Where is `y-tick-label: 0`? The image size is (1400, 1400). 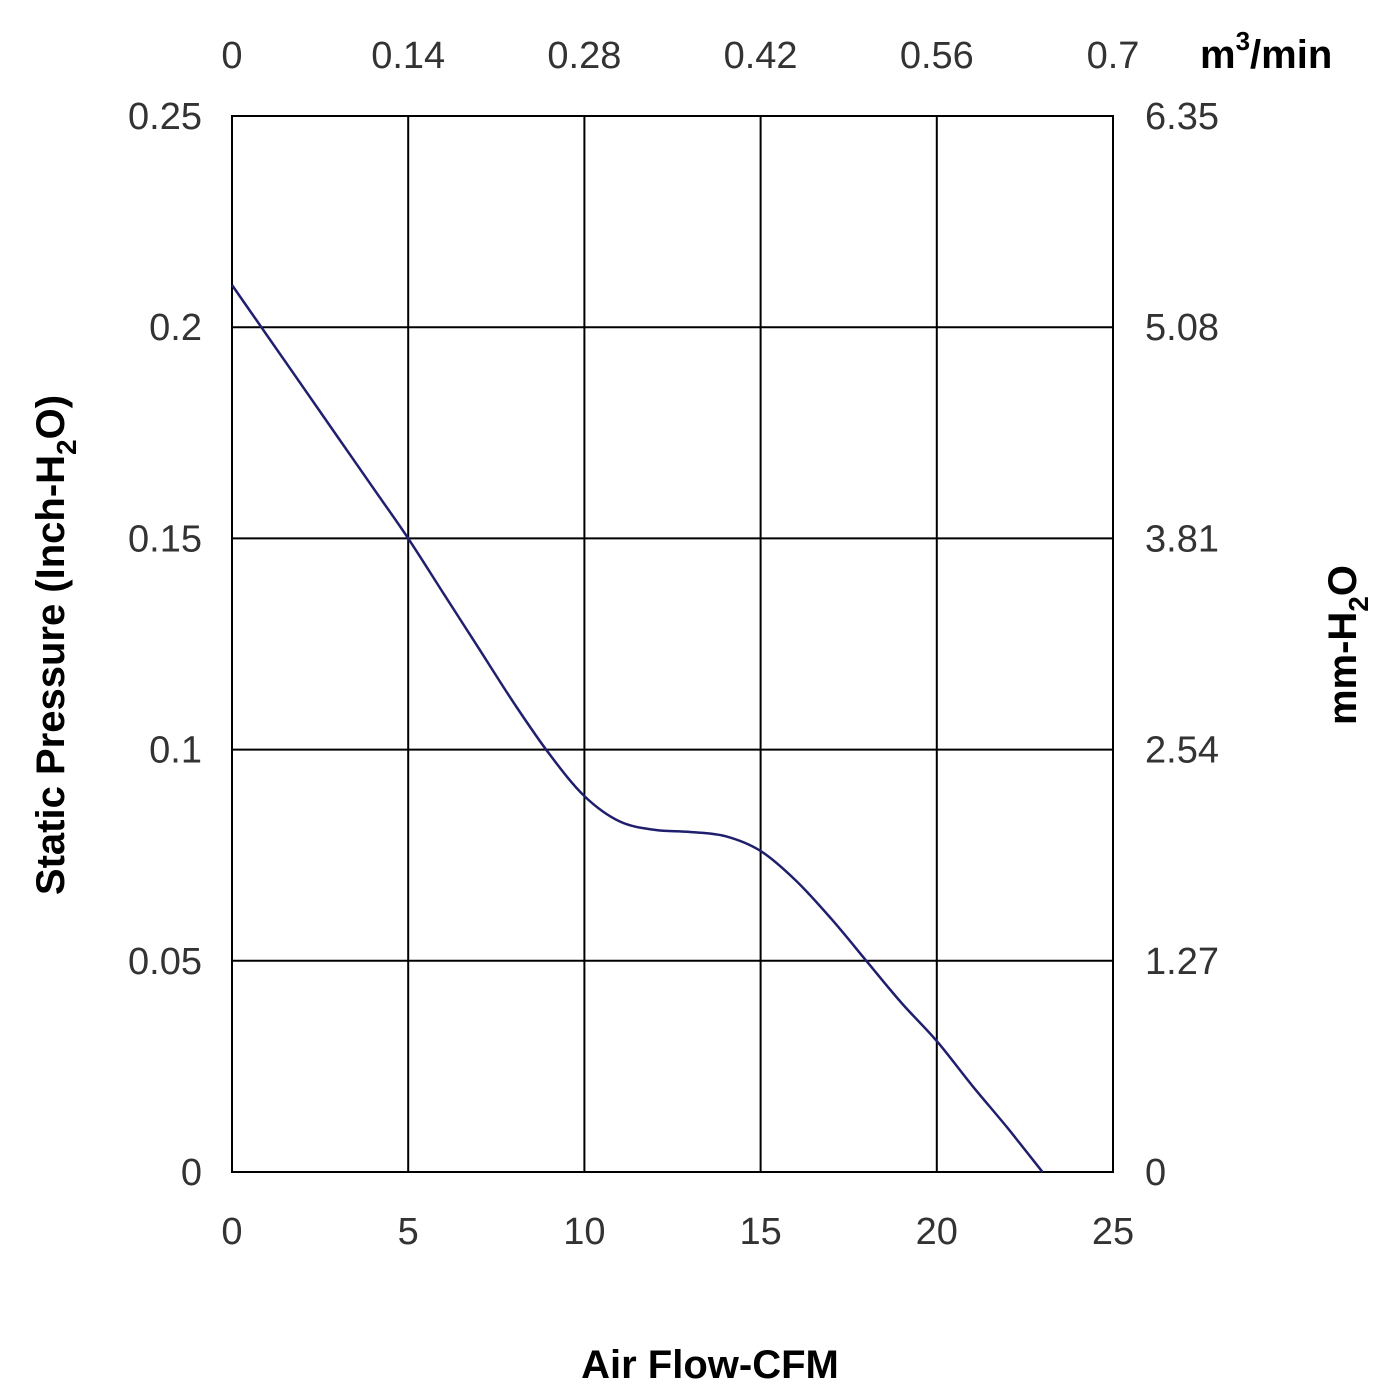 y-tick-label: 0 is located at coordinates (191, 1173).